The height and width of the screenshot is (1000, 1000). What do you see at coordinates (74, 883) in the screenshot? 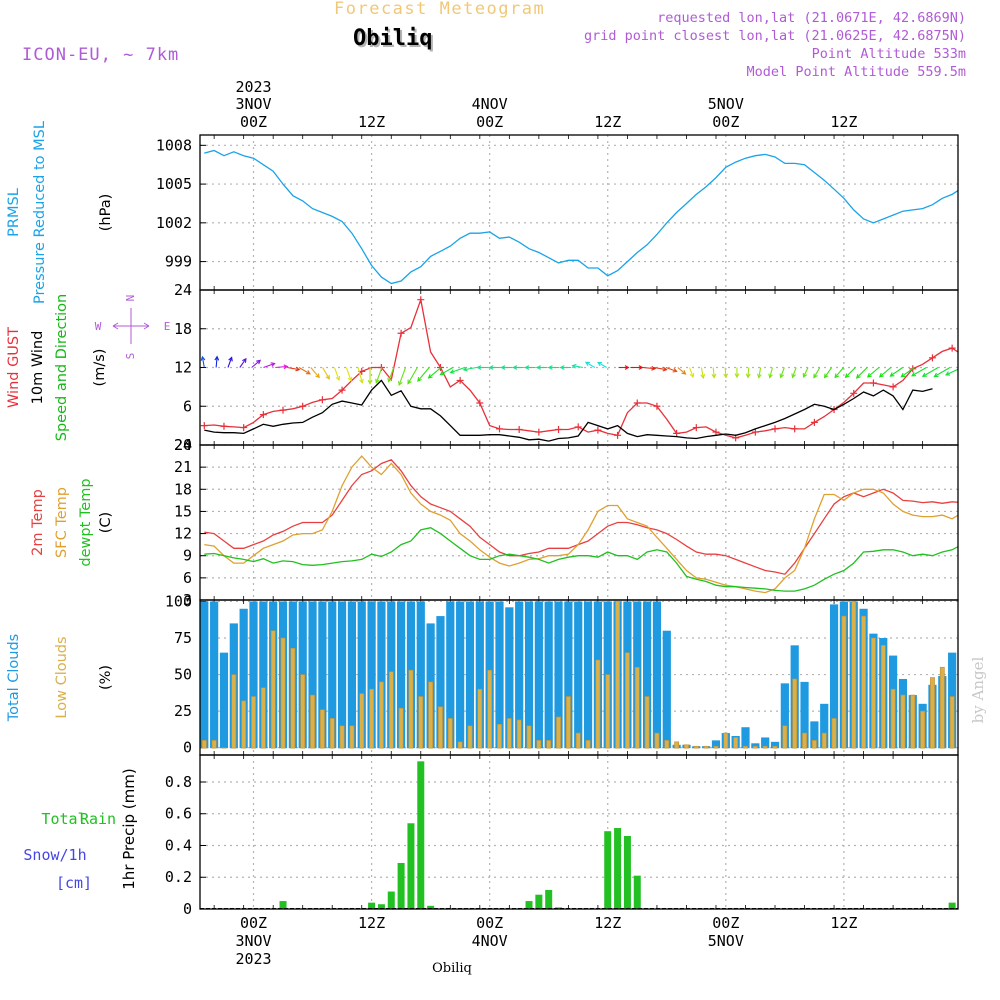
I see `snow-unit-label: [cm]` at bounding box center [74, 883].